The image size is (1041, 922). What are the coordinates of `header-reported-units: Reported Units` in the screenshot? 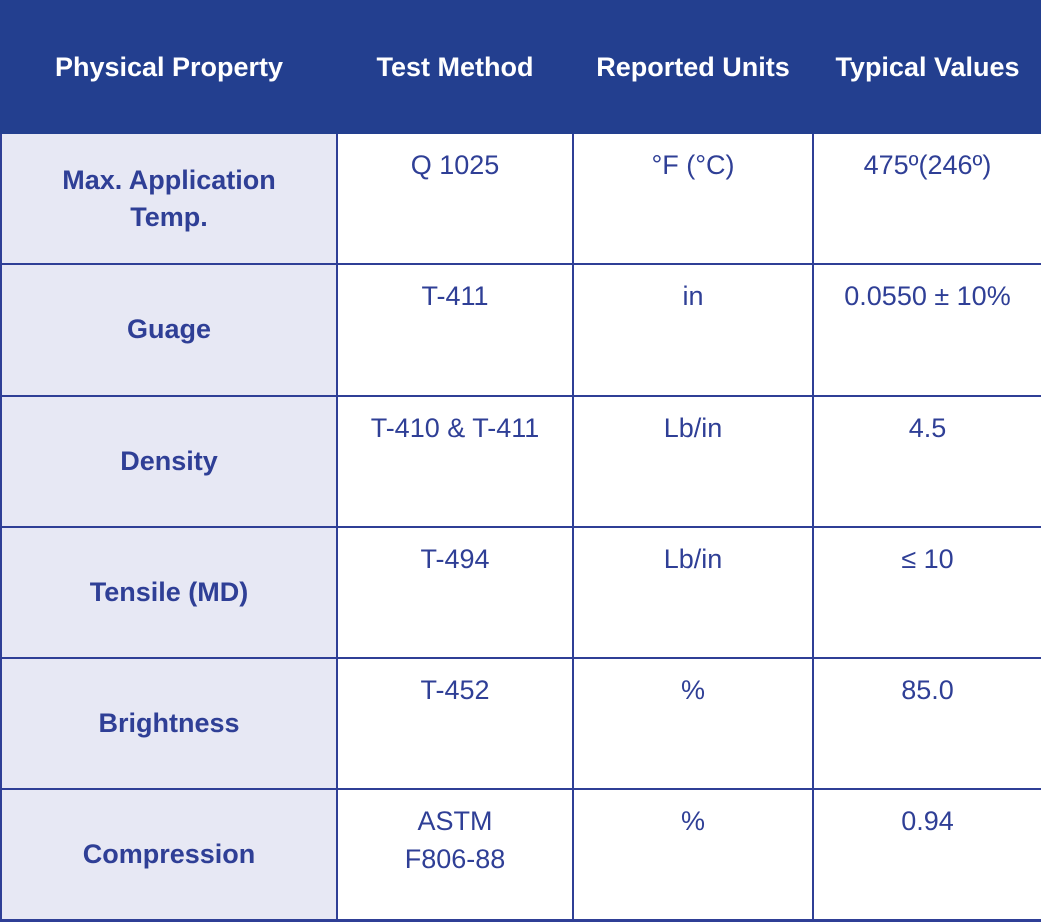 It's located at (693, 67).